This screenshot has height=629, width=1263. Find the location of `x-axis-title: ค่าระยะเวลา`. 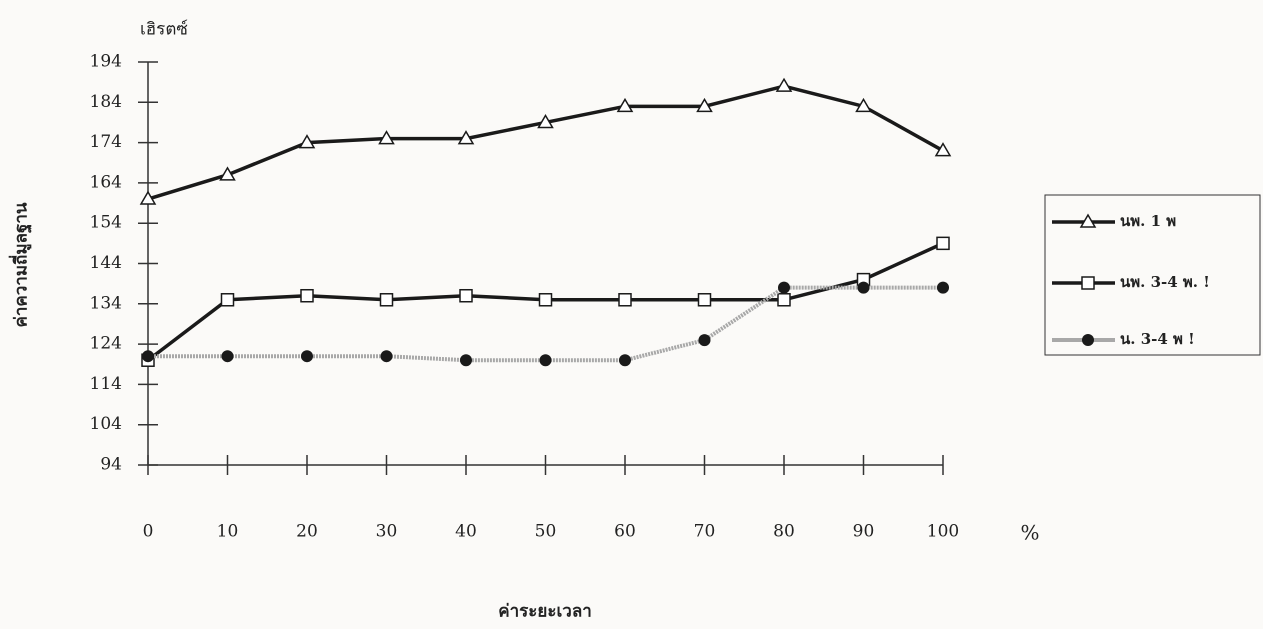

x-axis-title: ค่าระยะเวลา is located at coordinates (545, 612).